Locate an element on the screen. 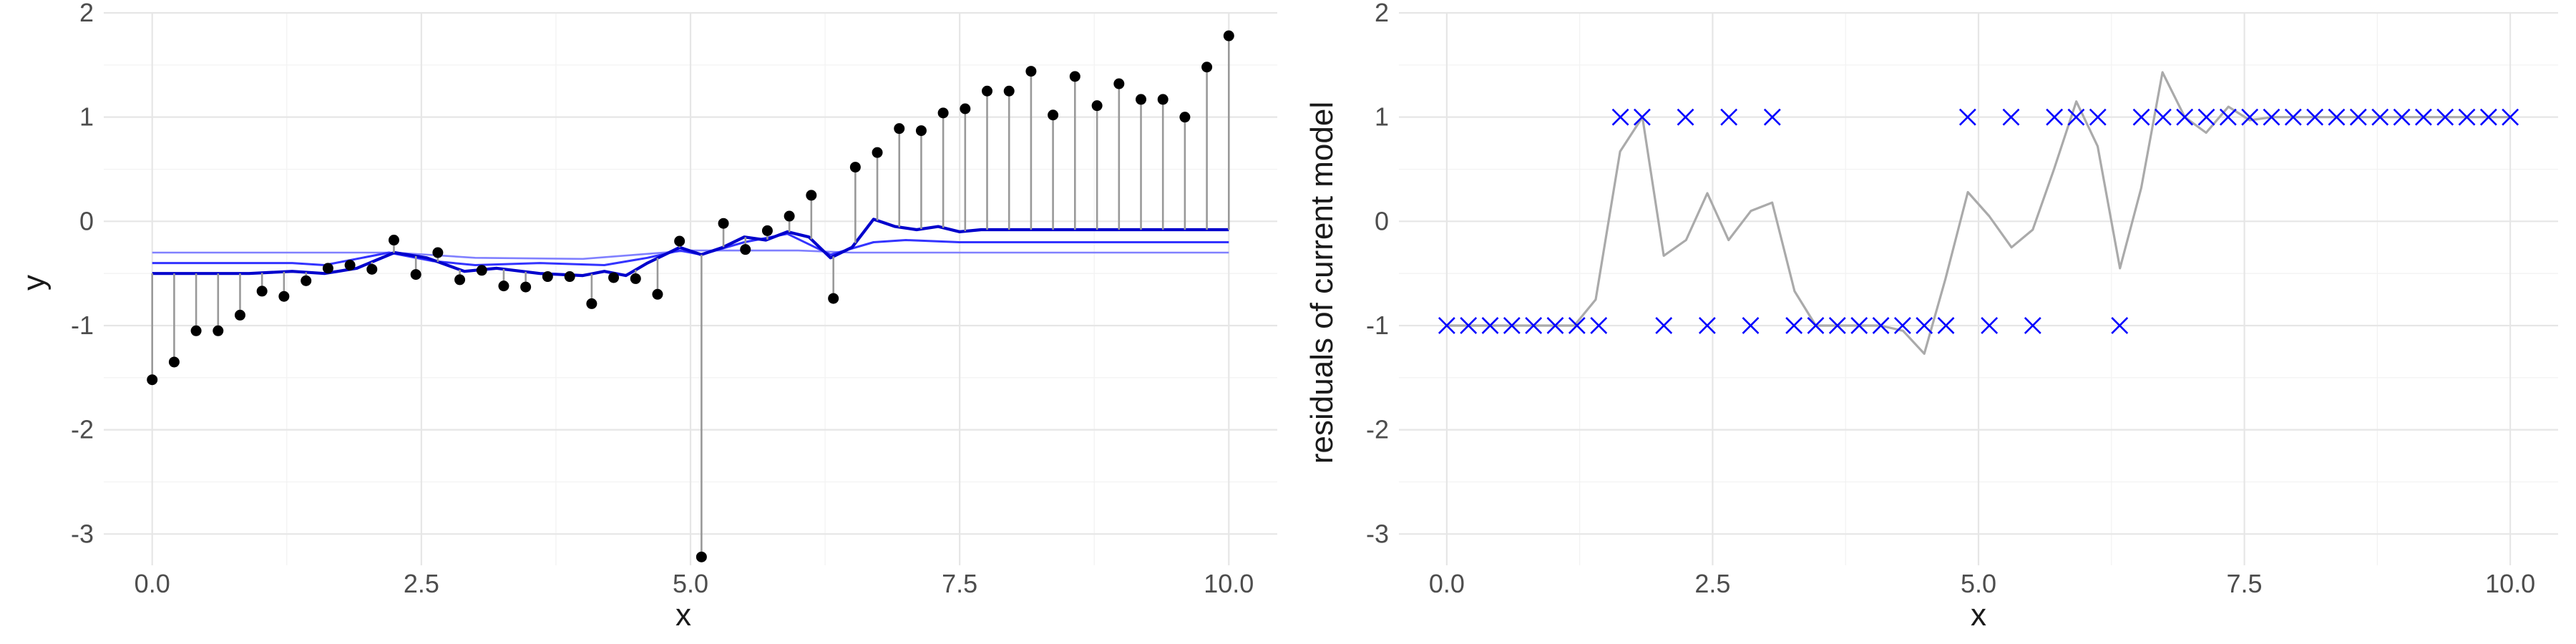 The width and height of the screenshot is (2576, 644). left-y-axis-title: y is located at coordinates (34, 283).